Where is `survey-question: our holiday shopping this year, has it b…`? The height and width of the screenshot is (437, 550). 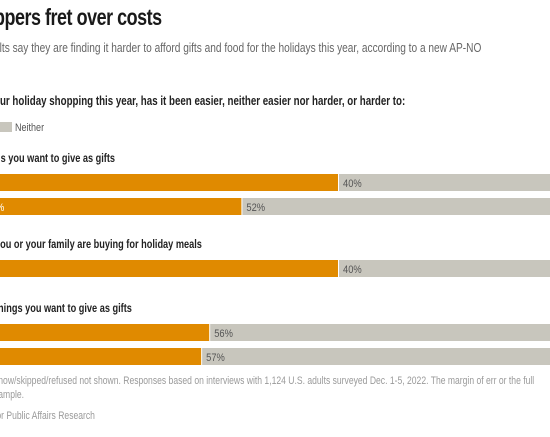
survey-question: our holiday shopping this year, has it b… is located at coordinates (203, 101).